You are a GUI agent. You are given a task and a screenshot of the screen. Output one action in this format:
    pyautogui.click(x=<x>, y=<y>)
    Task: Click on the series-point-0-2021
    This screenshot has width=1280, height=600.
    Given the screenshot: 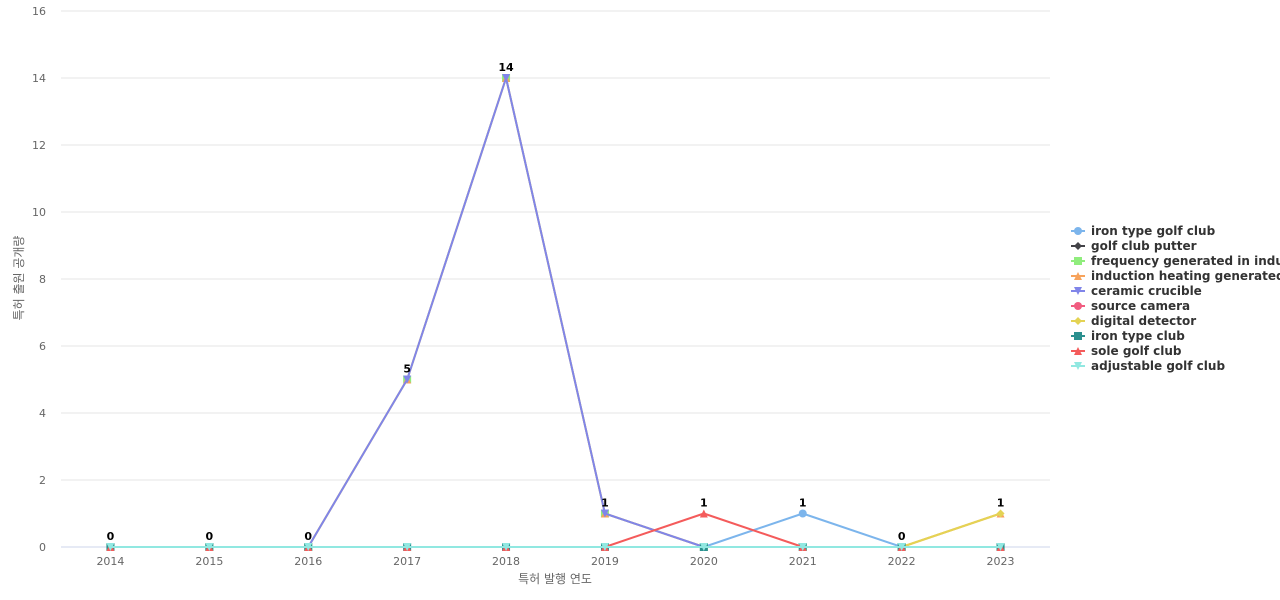 What is the action you would take?
    pyautogui.click(x=802, y=513)
    